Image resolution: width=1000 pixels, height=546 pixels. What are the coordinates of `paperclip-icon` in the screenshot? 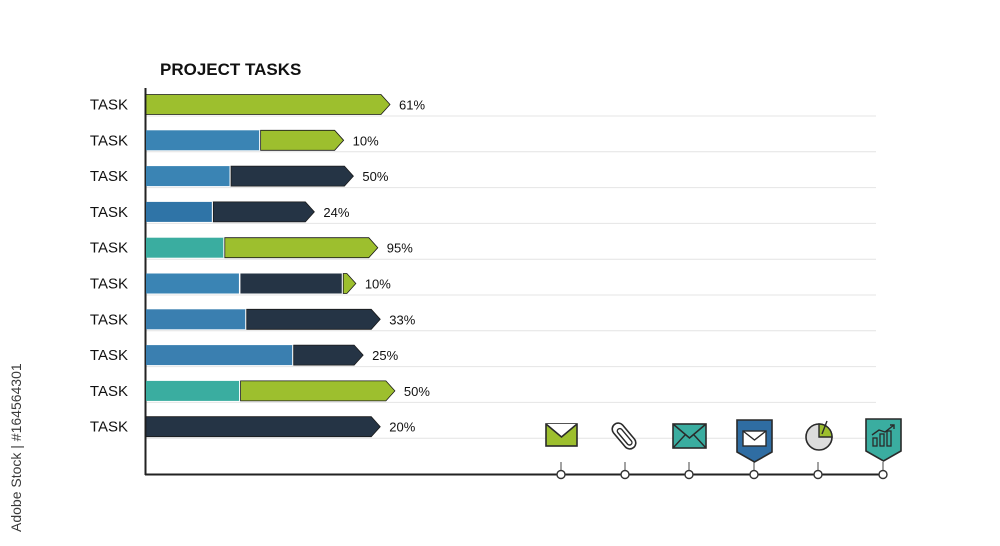 It's located at (624, 436).